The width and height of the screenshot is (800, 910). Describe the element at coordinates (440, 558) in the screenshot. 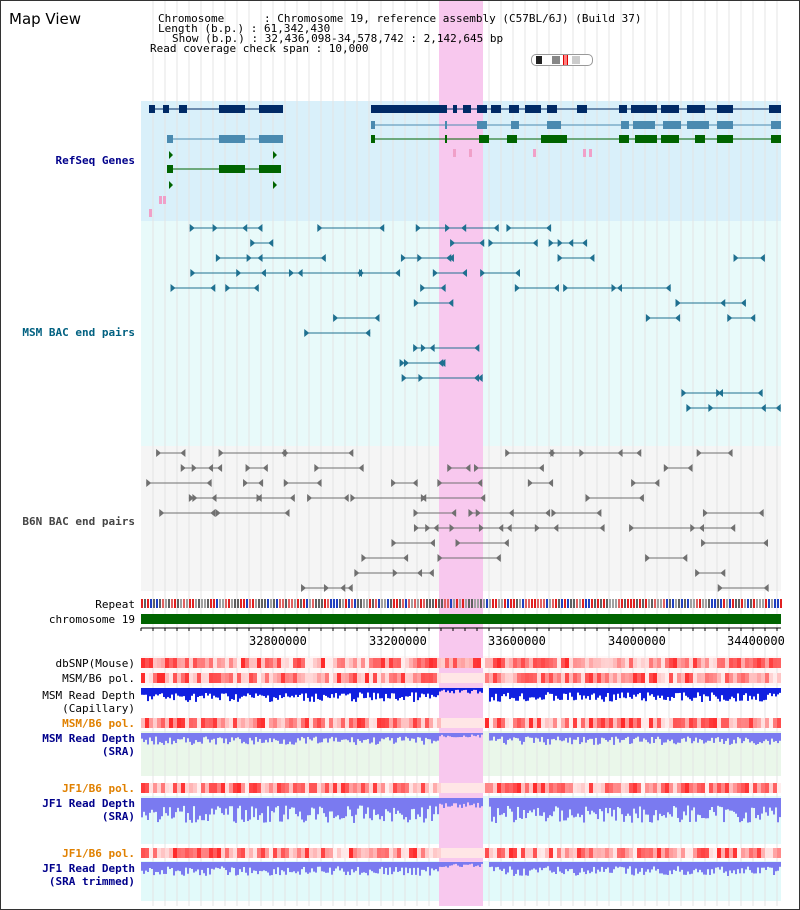

I see `b6n-bac-end` at that location.